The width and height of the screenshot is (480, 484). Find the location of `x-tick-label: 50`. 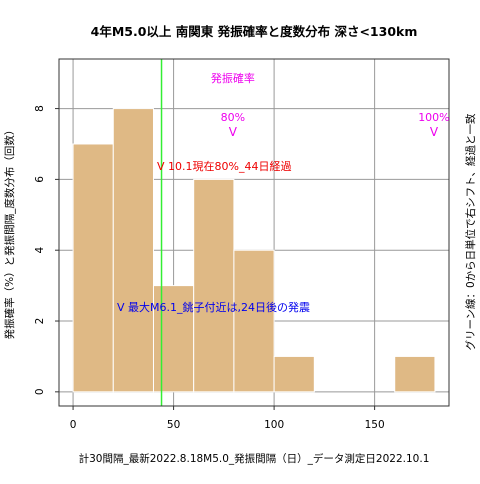

x-tick-label: 50 is located at coordinates (173, 425).